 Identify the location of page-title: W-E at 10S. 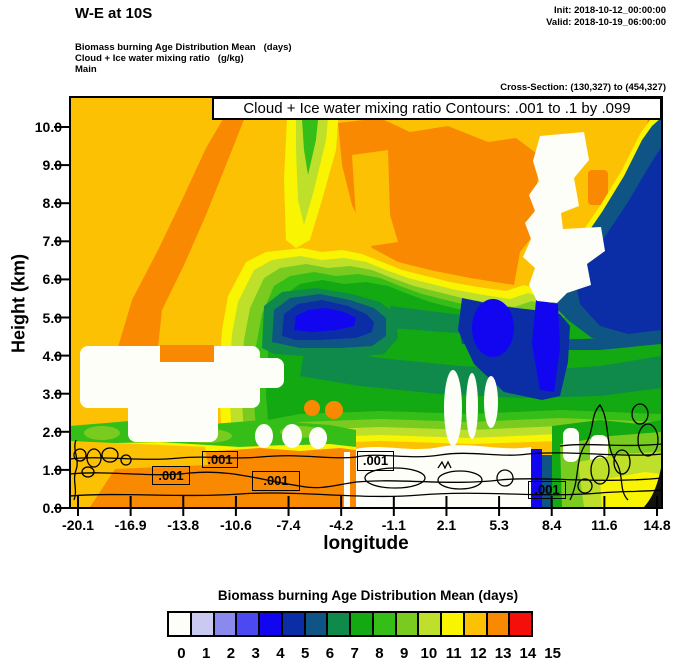
(114, 13).